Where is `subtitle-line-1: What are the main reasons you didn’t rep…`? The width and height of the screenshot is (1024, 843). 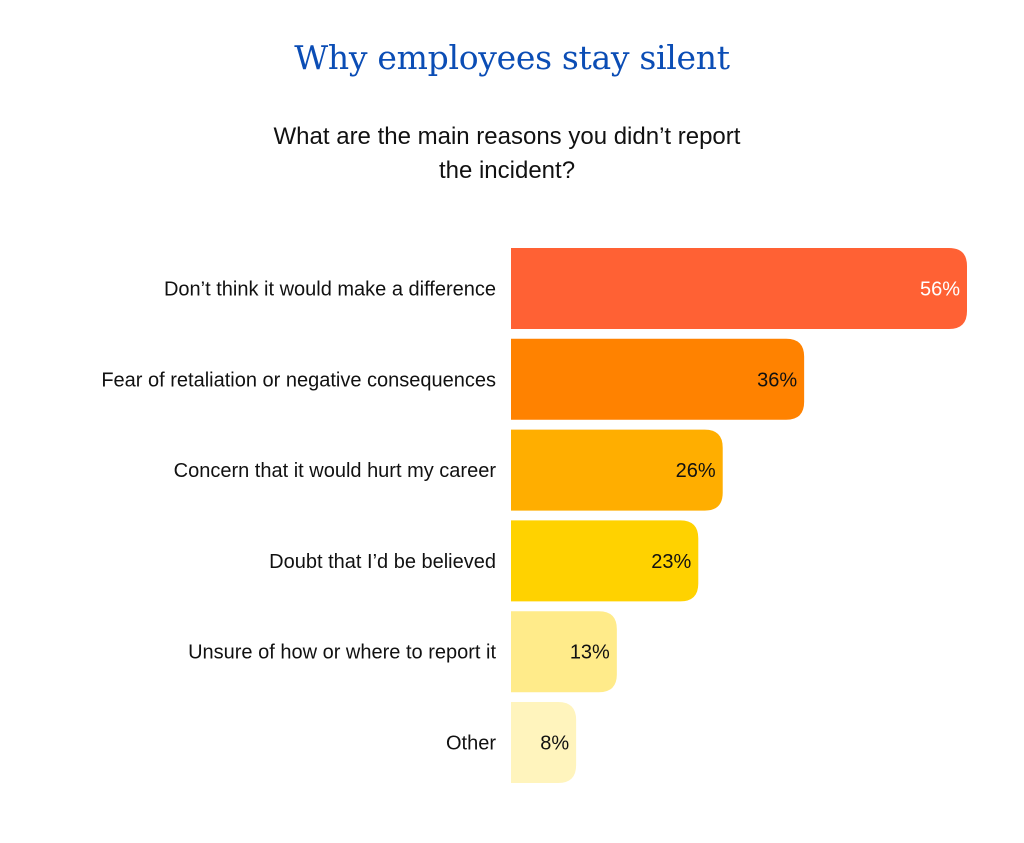
subtitle-line-1: What are the main reasons you didn’t rep… is located at coordinates (507, 136).